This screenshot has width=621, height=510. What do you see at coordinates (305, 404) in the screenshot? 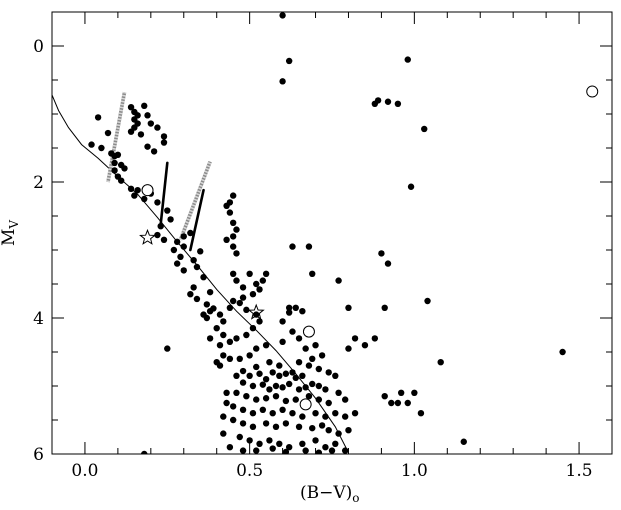
I see `open-circle-point` at bounding box center [305, 404].